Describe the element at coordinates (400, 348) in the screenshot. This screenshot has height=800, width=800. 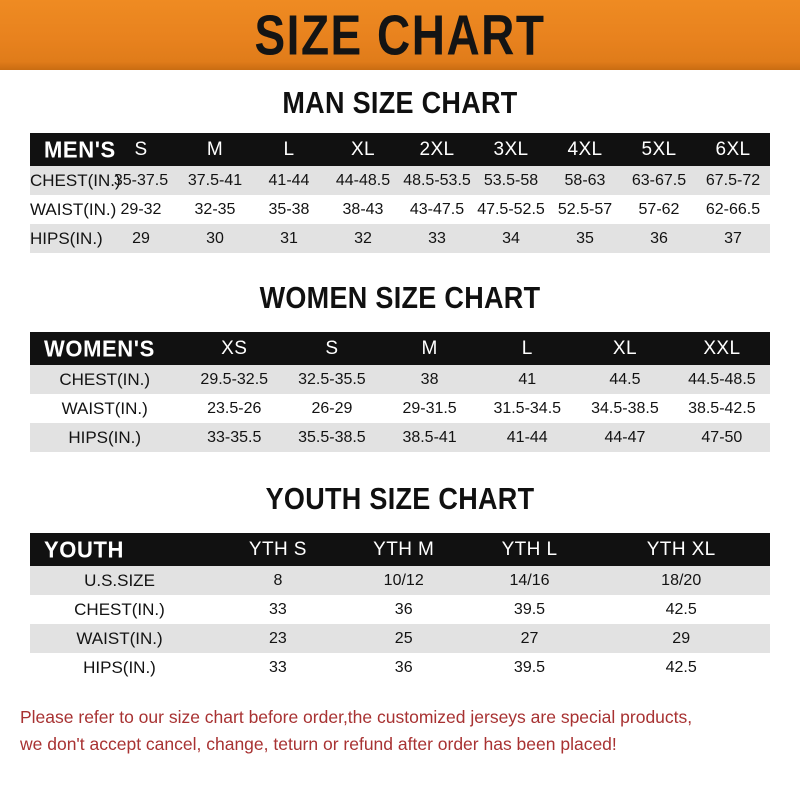
I see `table-header-row-women: WOMEN'S XS S M L XL XXL` at that location.